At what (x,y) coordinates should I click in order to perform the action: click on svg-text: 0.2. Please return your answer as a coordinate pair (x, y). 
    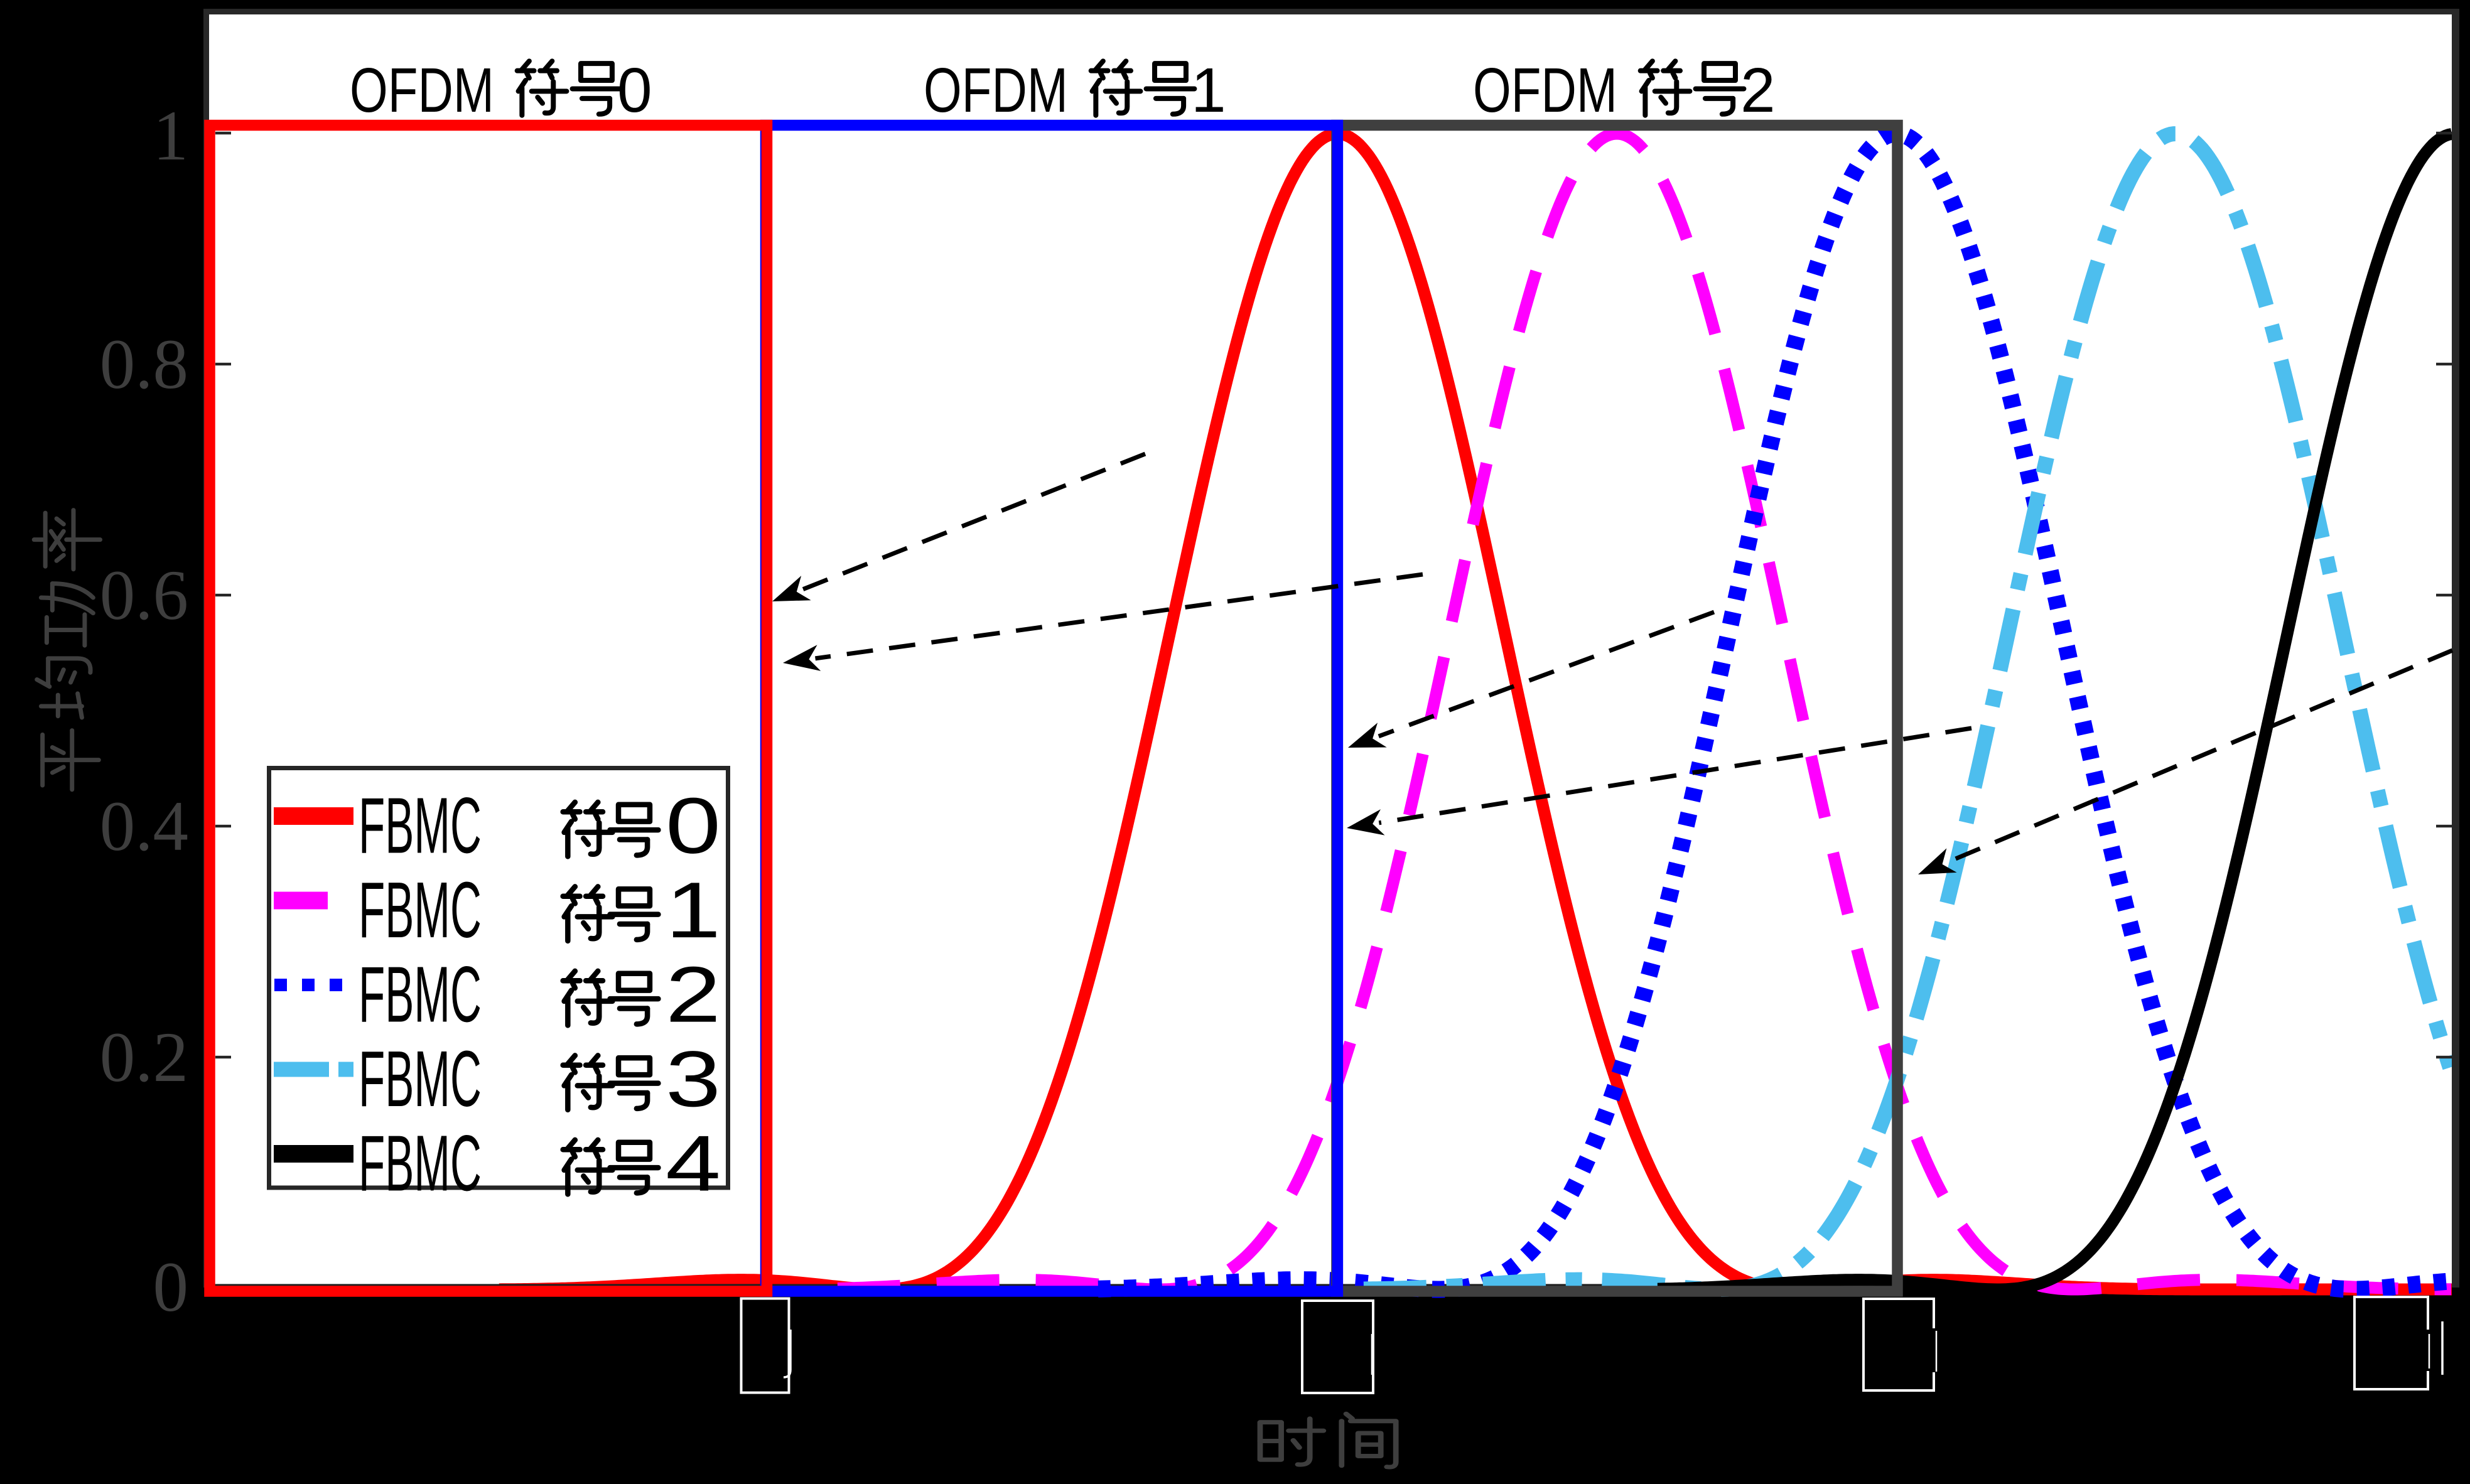
    Looking at the image, I should click on (144, 1057).